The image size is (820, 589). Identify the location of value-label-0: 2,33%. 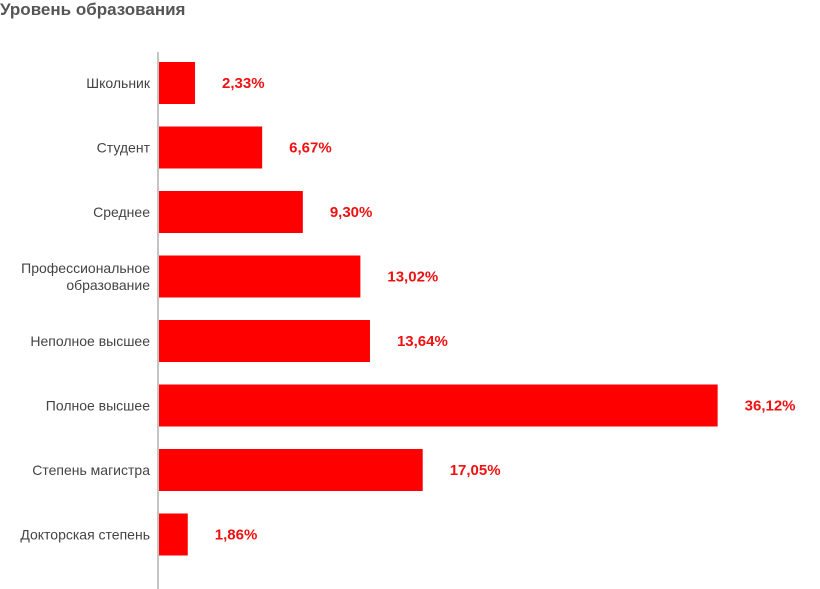
(243, 83).